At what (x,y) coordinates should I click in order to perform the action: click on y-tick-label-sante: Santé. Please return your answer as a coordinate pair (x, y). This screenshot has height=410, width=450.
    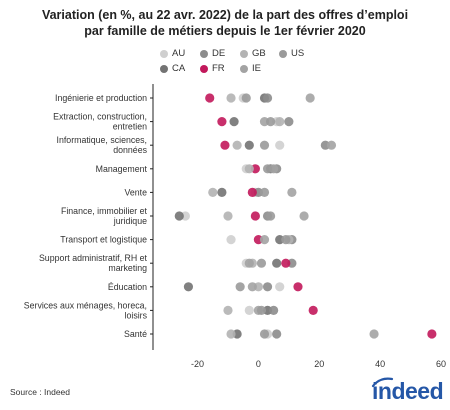
    Looking at the image, I should click on (135, 334).